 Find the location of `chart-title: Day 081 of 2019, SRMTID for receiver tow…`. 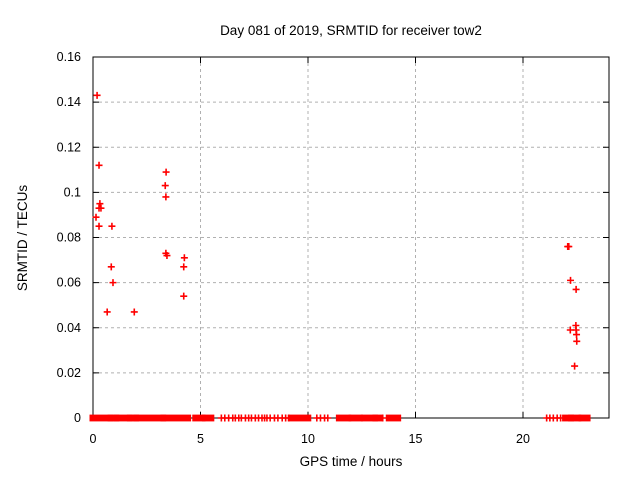

chart-title: Day 081 of 2019, SRMTID for receiver tow… is located at coordinates (351, 30).